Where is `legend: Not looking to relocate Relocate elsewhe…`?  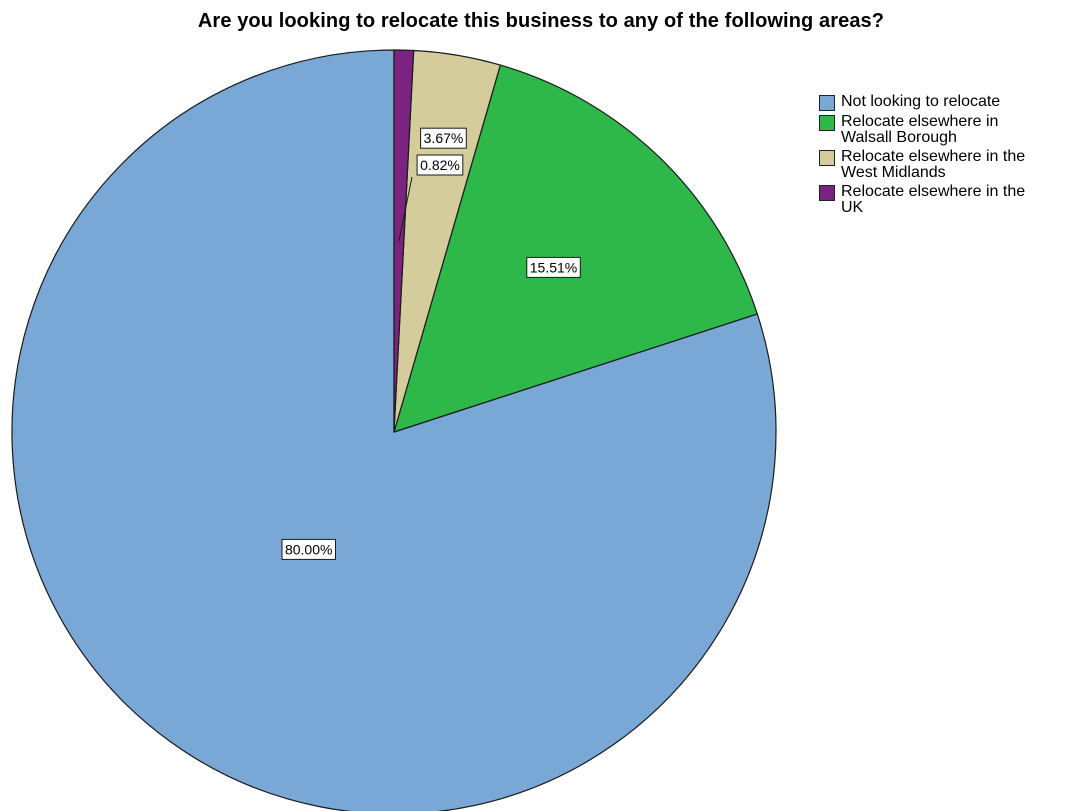
legend: Not looking to relocate Relocate elsewhe… is located at coordinates (949, 154).